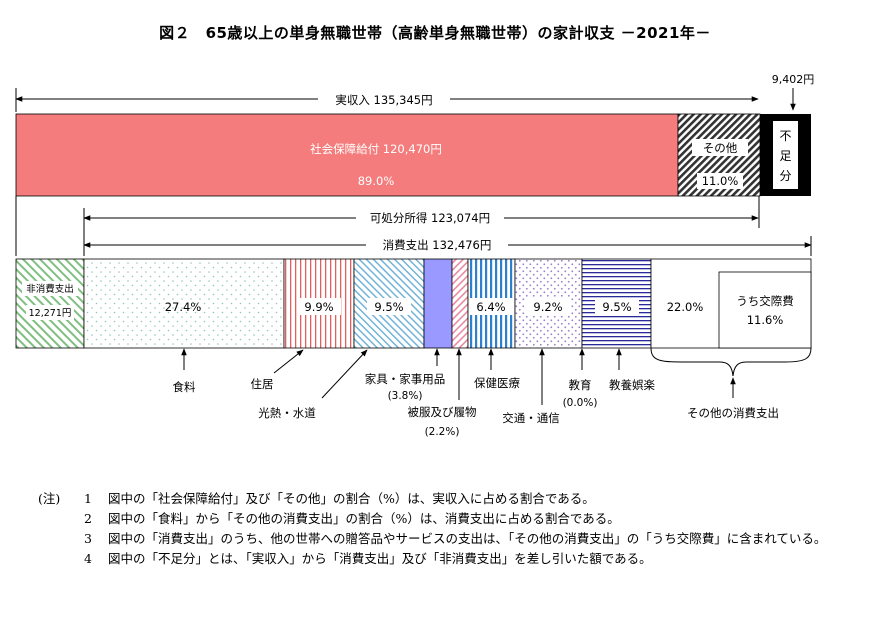 This screenshot has height=624, width=870. I want to click on housing-callout, so click(288, 361).